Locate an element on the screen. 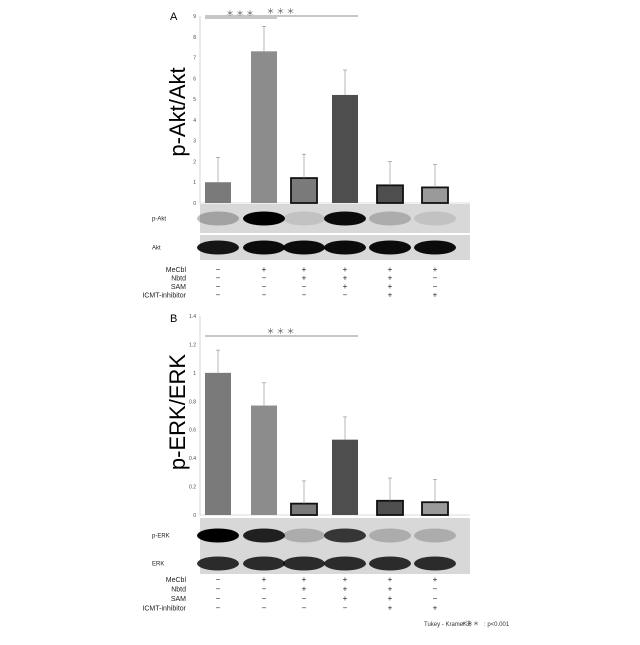 The image size is (640, 645). y-tick-label: 2 is located at coordinates (194, 162).